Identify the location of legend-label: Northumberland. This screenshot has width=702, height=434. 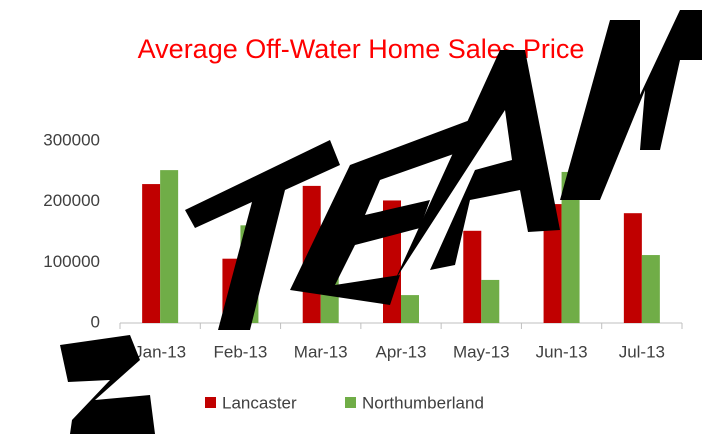
(423, 402).